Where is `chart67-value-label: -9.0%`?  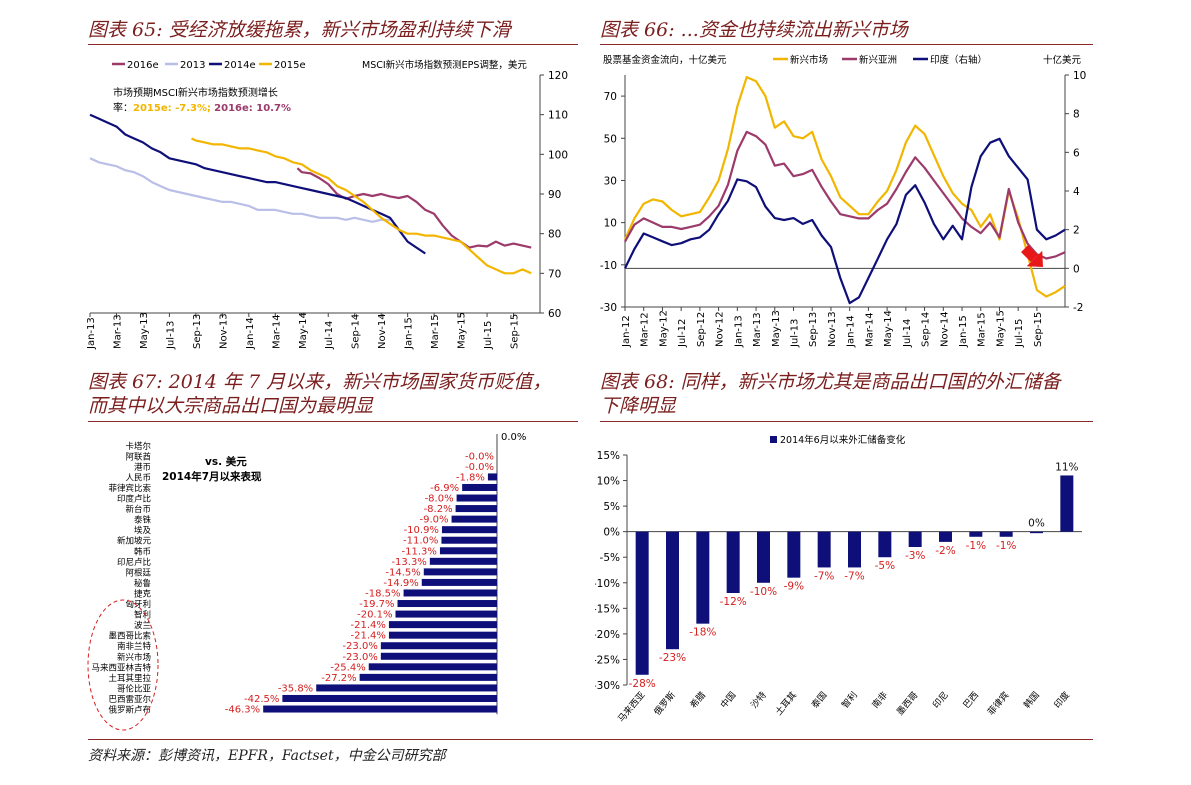
chart67-value-label: -9.0% is located at coordinates (434, 520).